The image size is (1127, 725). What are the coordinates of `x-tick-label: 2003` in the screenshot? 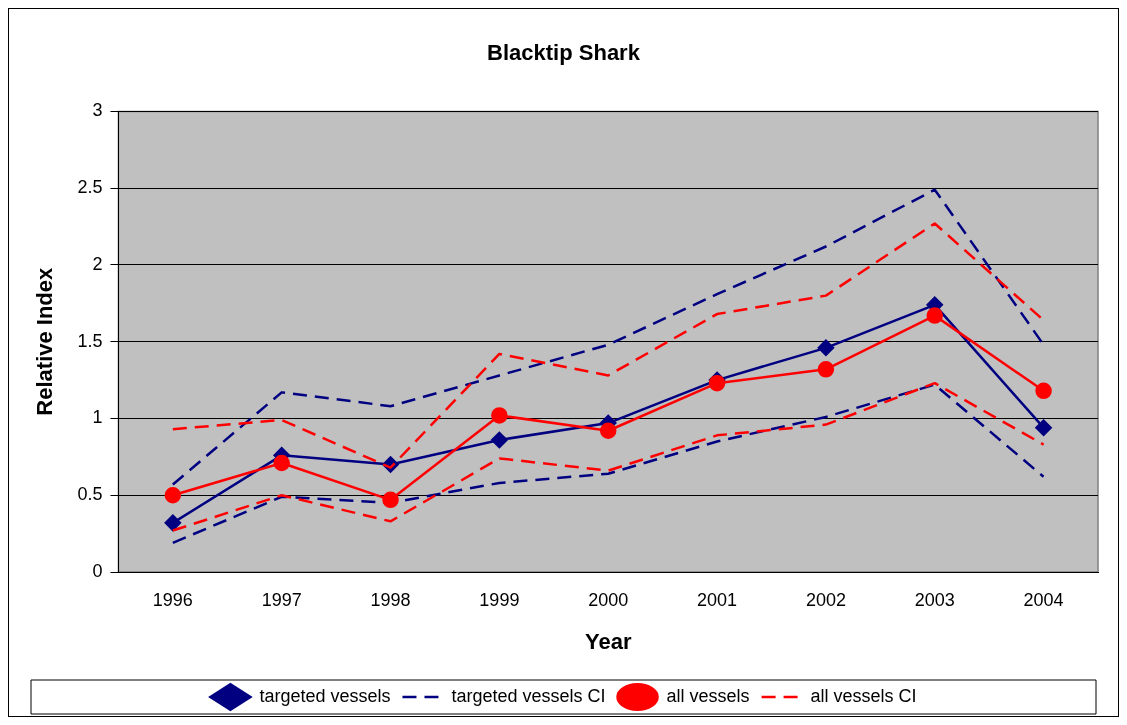 It's located at (934, 599).